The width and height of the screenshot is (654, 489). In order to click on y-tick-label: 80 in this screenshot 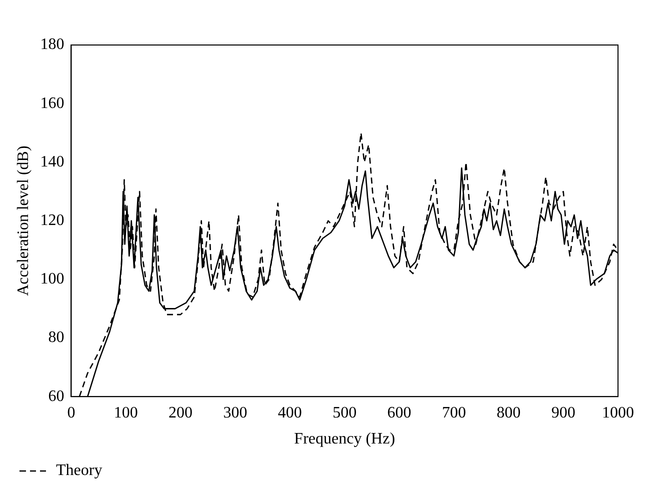, I will do `click(56, 337)`.